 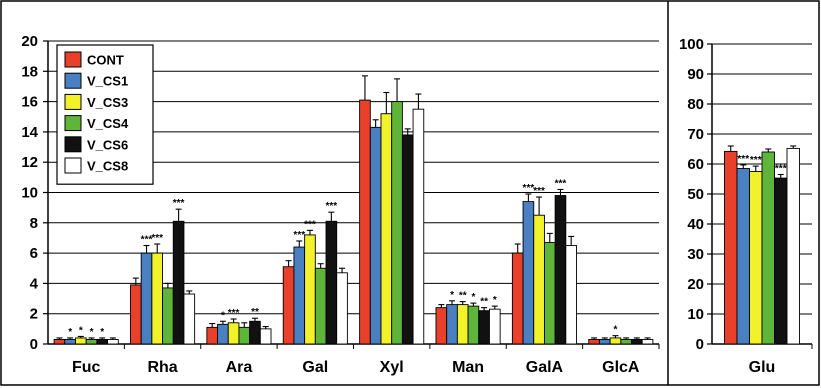 What do you see at coordinates (107, 102) in the screenshot?
I see `legend-label: V_CS3` at bounding box center [107, 102].